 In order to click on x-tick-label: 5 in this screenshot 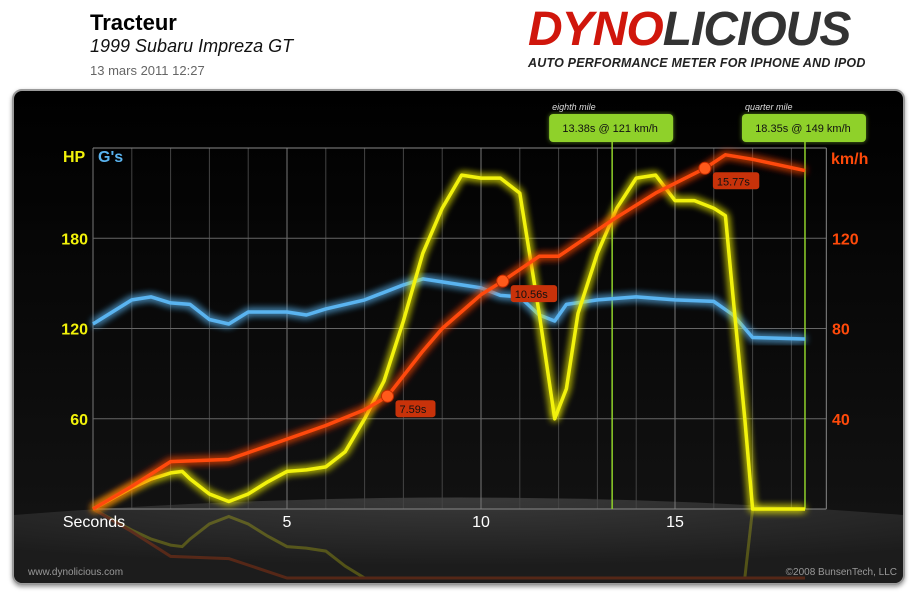, I will do `click(287, 522)`.